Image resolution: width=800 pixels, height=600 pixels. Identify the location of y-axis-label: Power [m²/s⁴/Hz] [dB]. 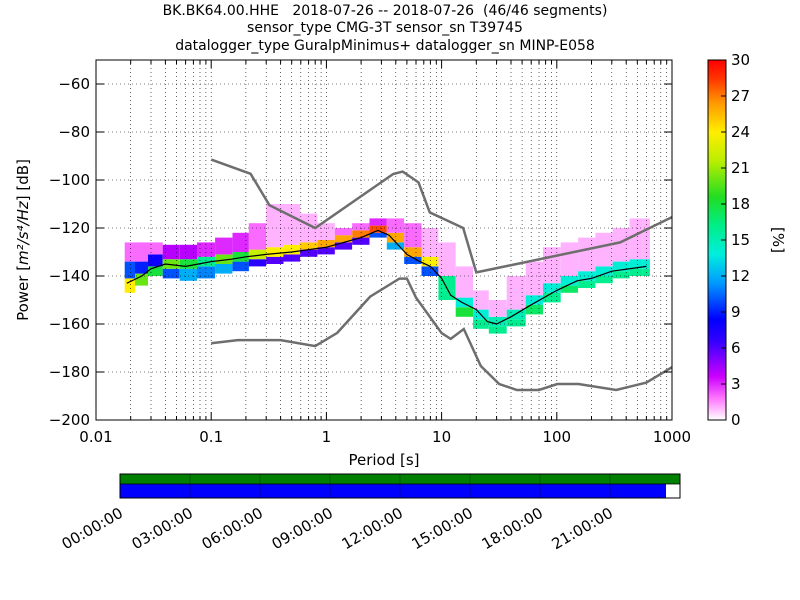
(23, 240).